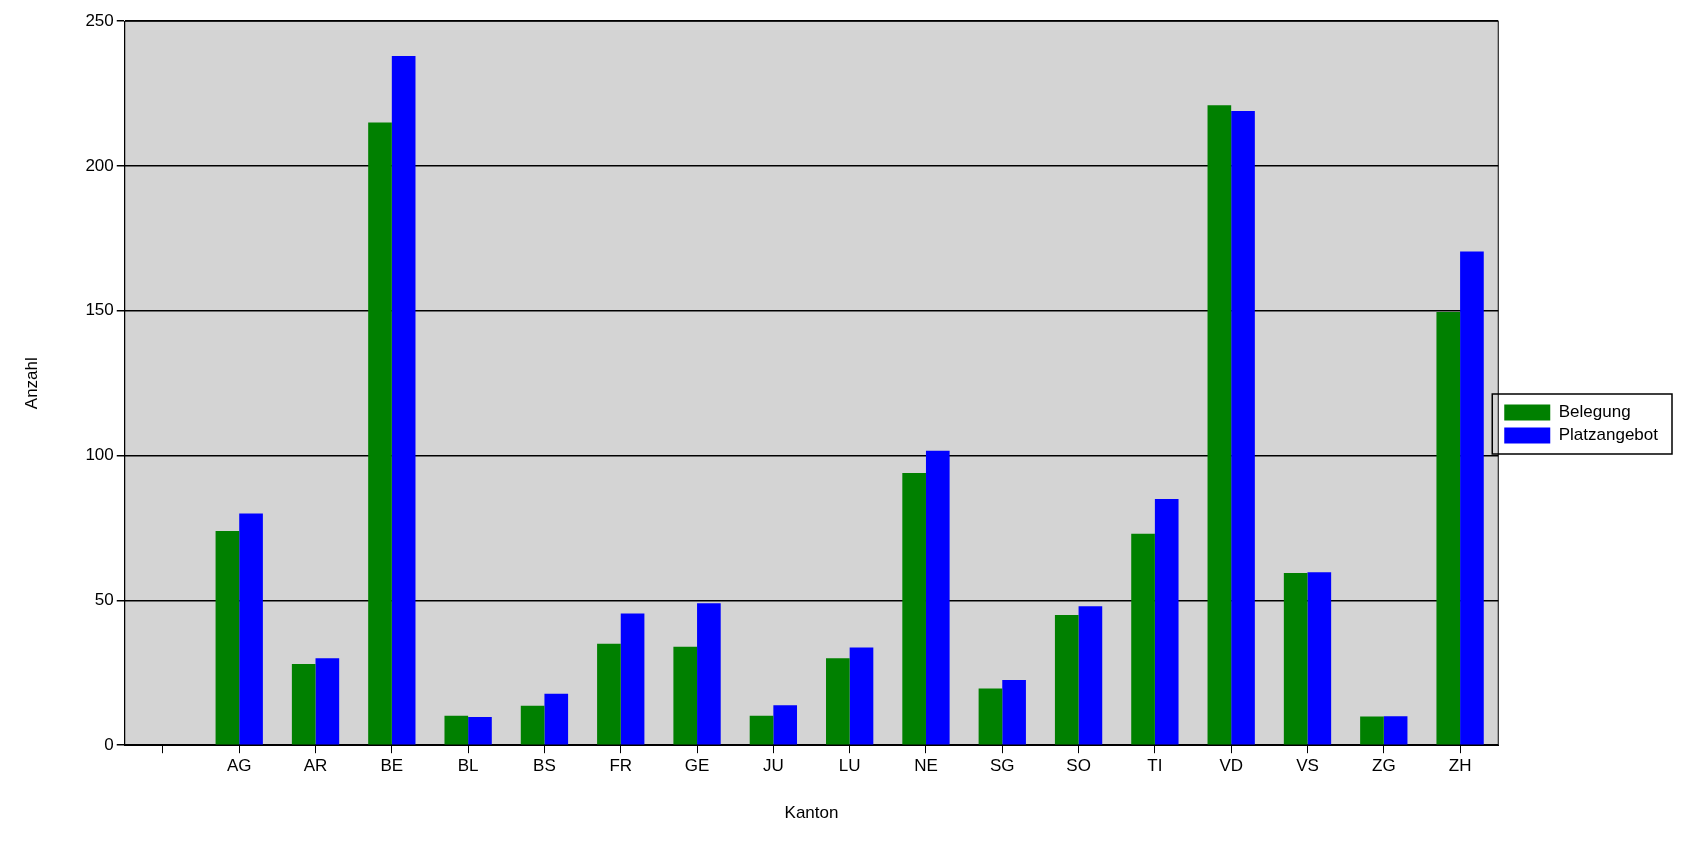 The width and height of the screenshot is (1686, 851). Describe the element at coordinates (315, 766) in the screenshot. I see `x-tick-label: AR` at that location.